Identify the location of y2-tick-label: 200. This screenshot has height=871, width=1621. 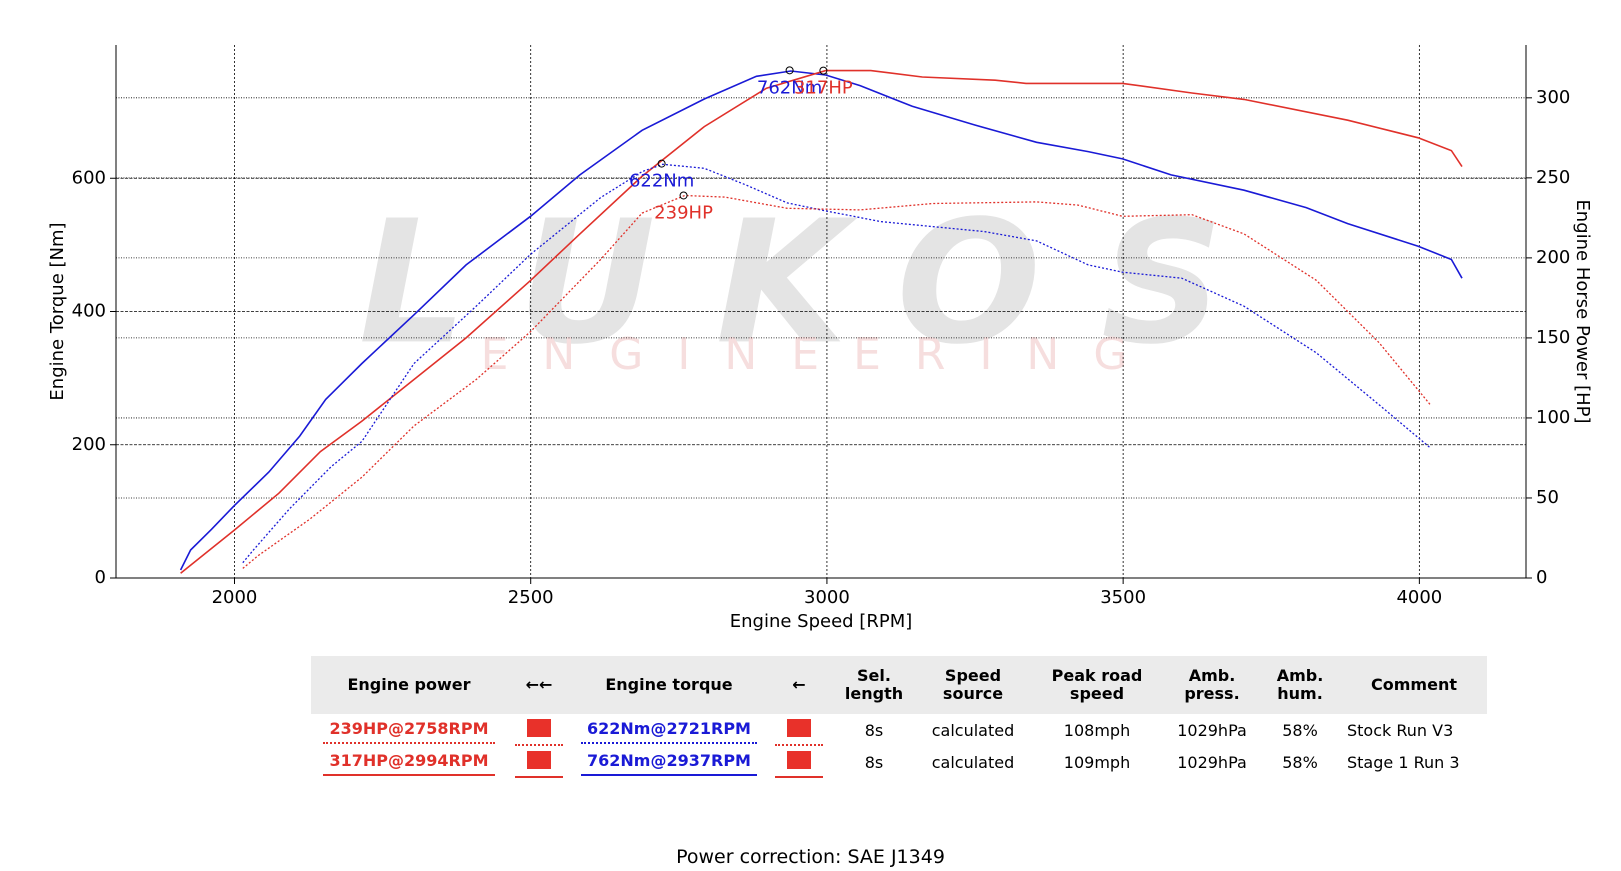
(1553, 257).